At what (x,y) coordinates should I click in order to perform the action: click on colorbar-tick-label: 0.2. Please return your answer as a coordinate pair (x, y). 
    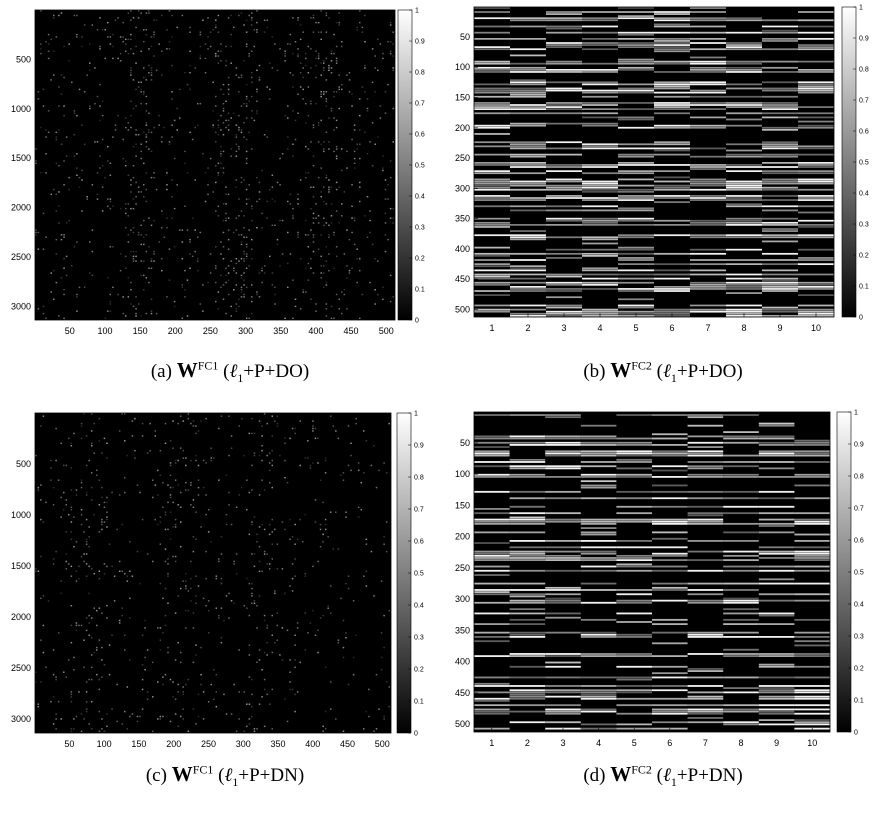
    Looking at the image, I should click on (864, 256).